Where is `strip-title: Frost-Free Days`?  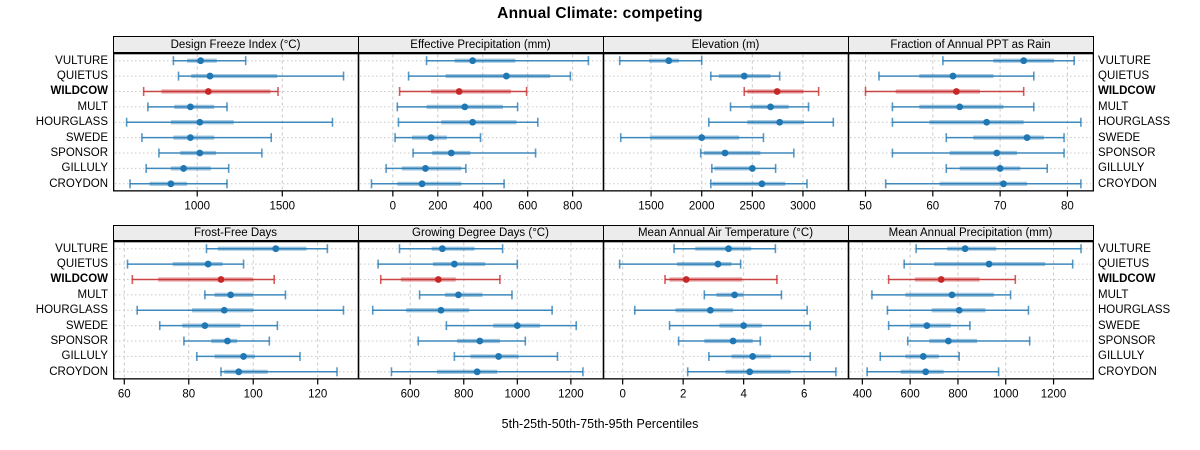
strip-title: Frost-Free Days is located at coordinates (235, 233).